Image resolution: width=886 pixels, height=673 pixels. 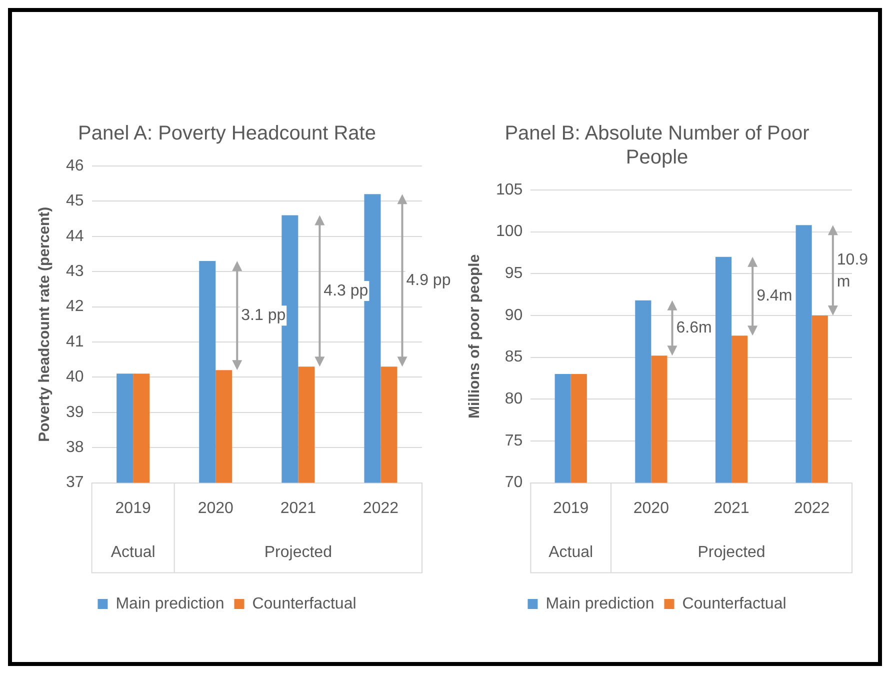 What do you see at coordinates (263, 315) in the screenshot?
I see `annotation: 3.1 pp` at bounding box center [263, 315].